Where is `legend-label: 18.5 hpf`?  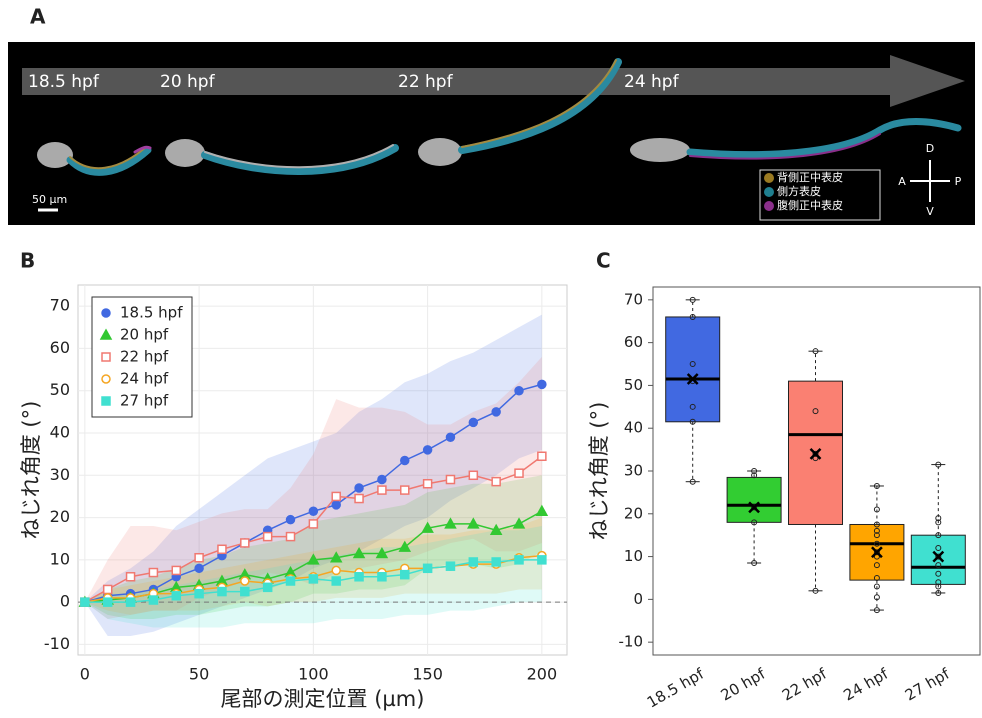 legend-label: 18.5 hpf is located at coordinates (151, 313).